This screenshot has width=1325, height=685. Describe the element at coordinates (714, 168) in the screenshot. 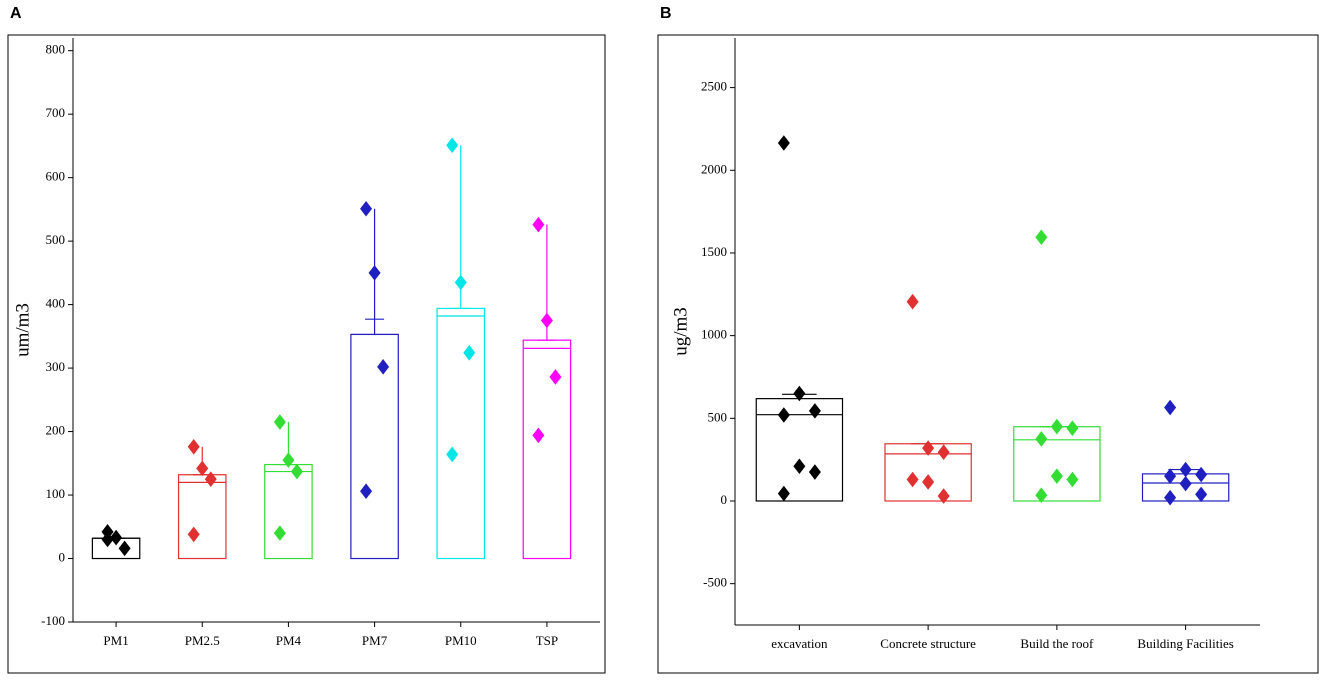

I see `y-tick-label: 2000` at that location.